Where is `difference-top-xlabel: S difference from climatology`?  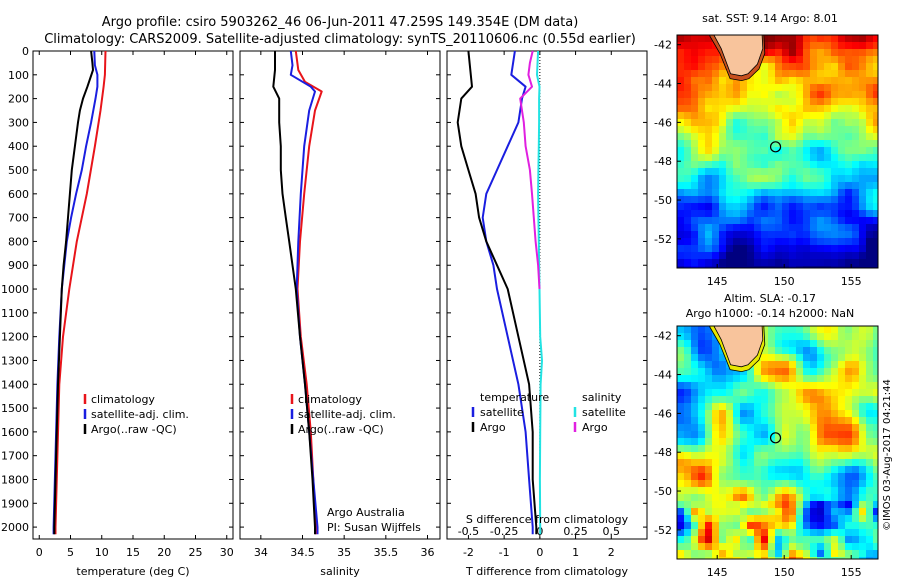
difference-top-xlabel: S difference from climatology is located at coordinates (547, 519).